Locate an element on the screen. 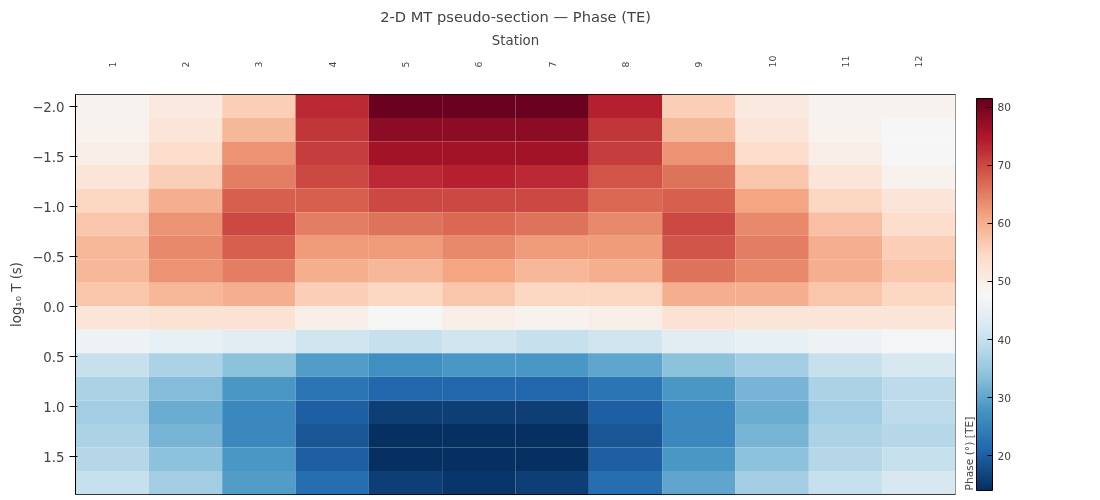 Image resolution: width=1100 pixels, height=500 pixels. y-tick-label: −0.5 is located at coordinates (48, 257).